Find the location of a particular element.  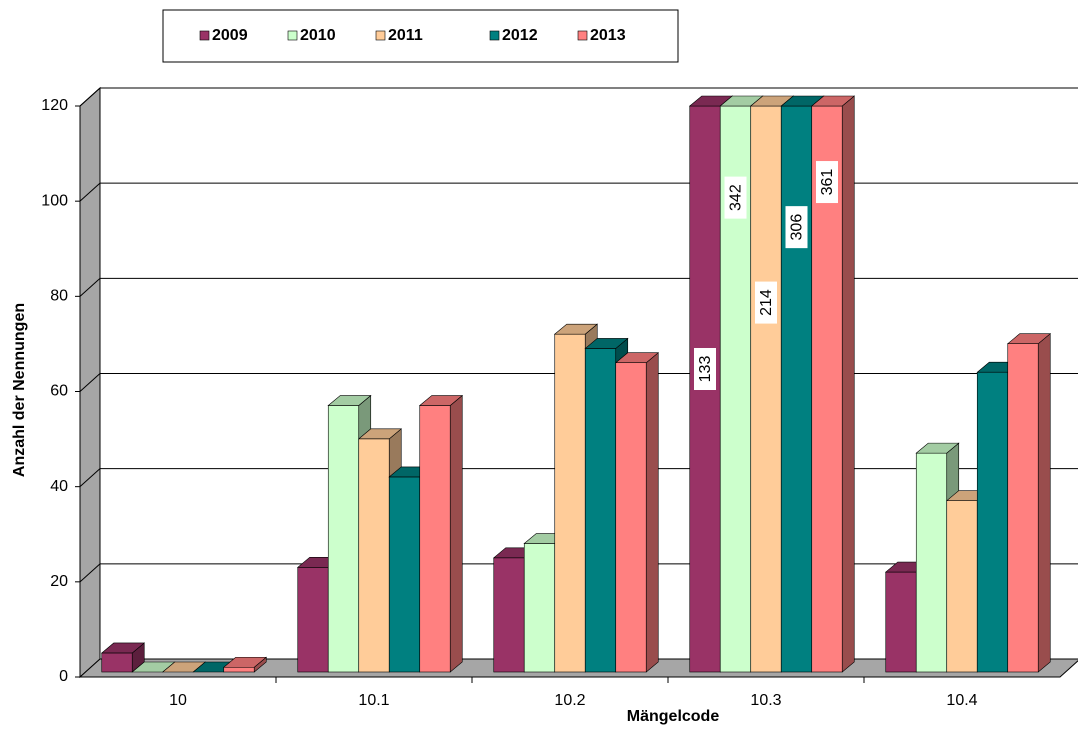

x-tick-label: 10.4 is located at coordinates (961, 700).